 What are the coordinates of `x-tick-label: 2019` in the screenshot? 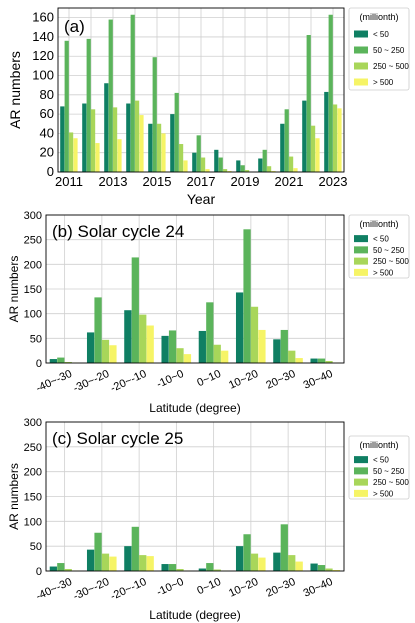 It's located at (245, 181).